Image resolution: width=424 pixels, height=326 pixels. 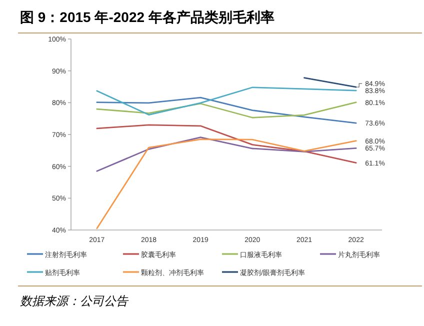 I want to click on chart-title: 图 9：2015 年-2022 年各产品类别毛利率, so click(x=147, y=17).